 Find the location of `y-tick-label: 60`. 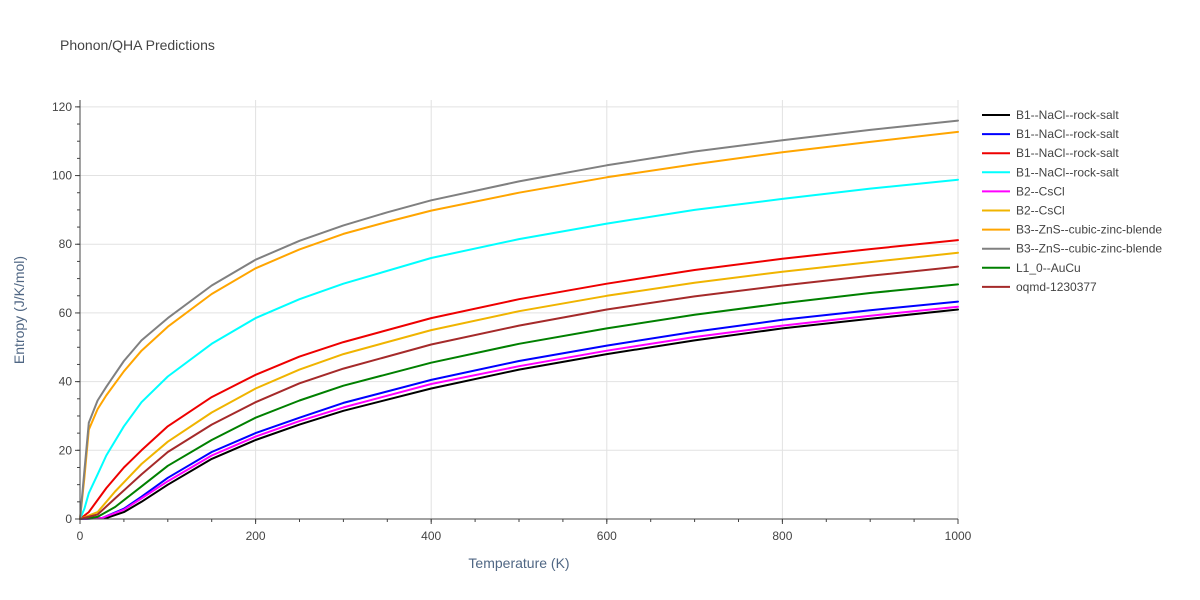

y-tick-label: 60 is located at coordinates (66, 313).